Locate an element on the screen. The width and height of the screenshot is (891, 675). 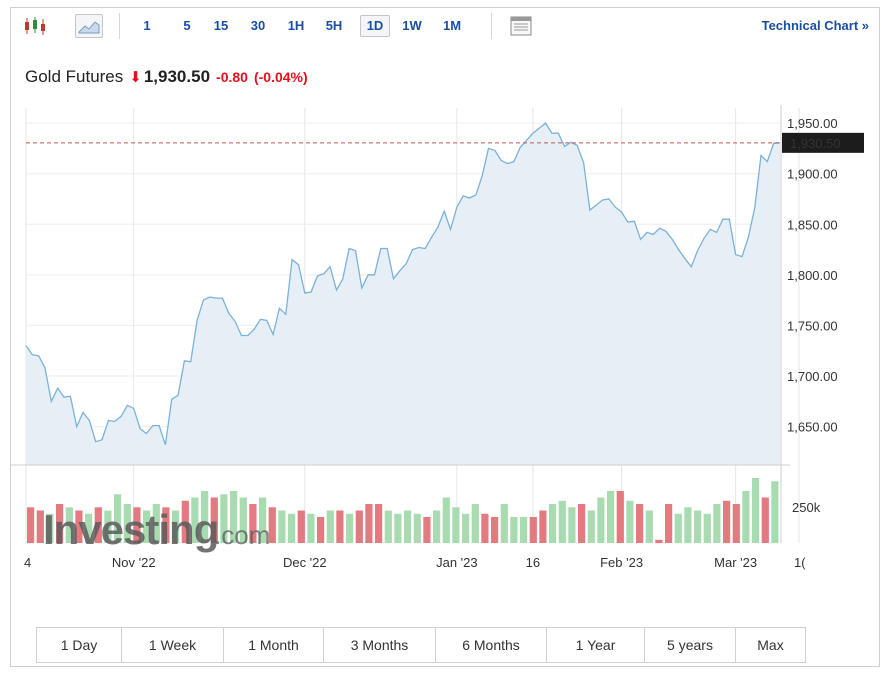
current-price-label: 1,930.50 is located at coordinates (815, 143).